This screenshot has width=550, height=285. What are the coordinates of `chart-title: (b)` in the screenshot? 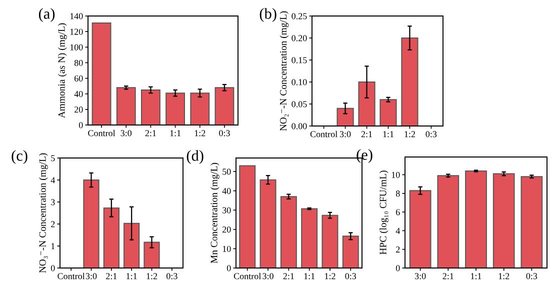 It's located at (268, 15).